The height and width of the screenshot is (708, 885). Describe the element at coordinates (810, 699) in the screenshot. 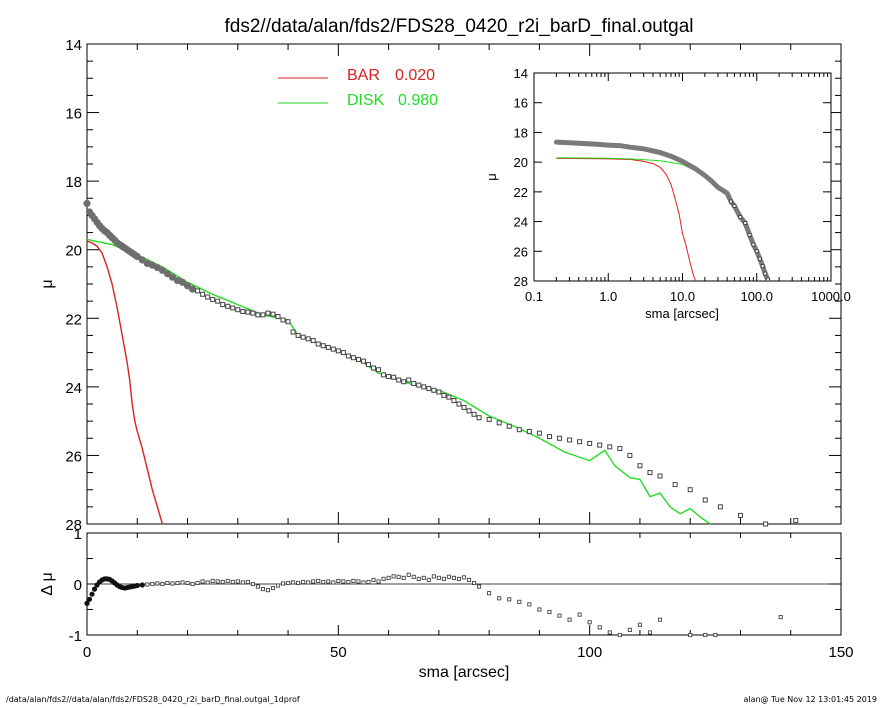

I see `footer-user-timestamp: alan@ Tue Nov 12 13:01:45 2019` at that location.